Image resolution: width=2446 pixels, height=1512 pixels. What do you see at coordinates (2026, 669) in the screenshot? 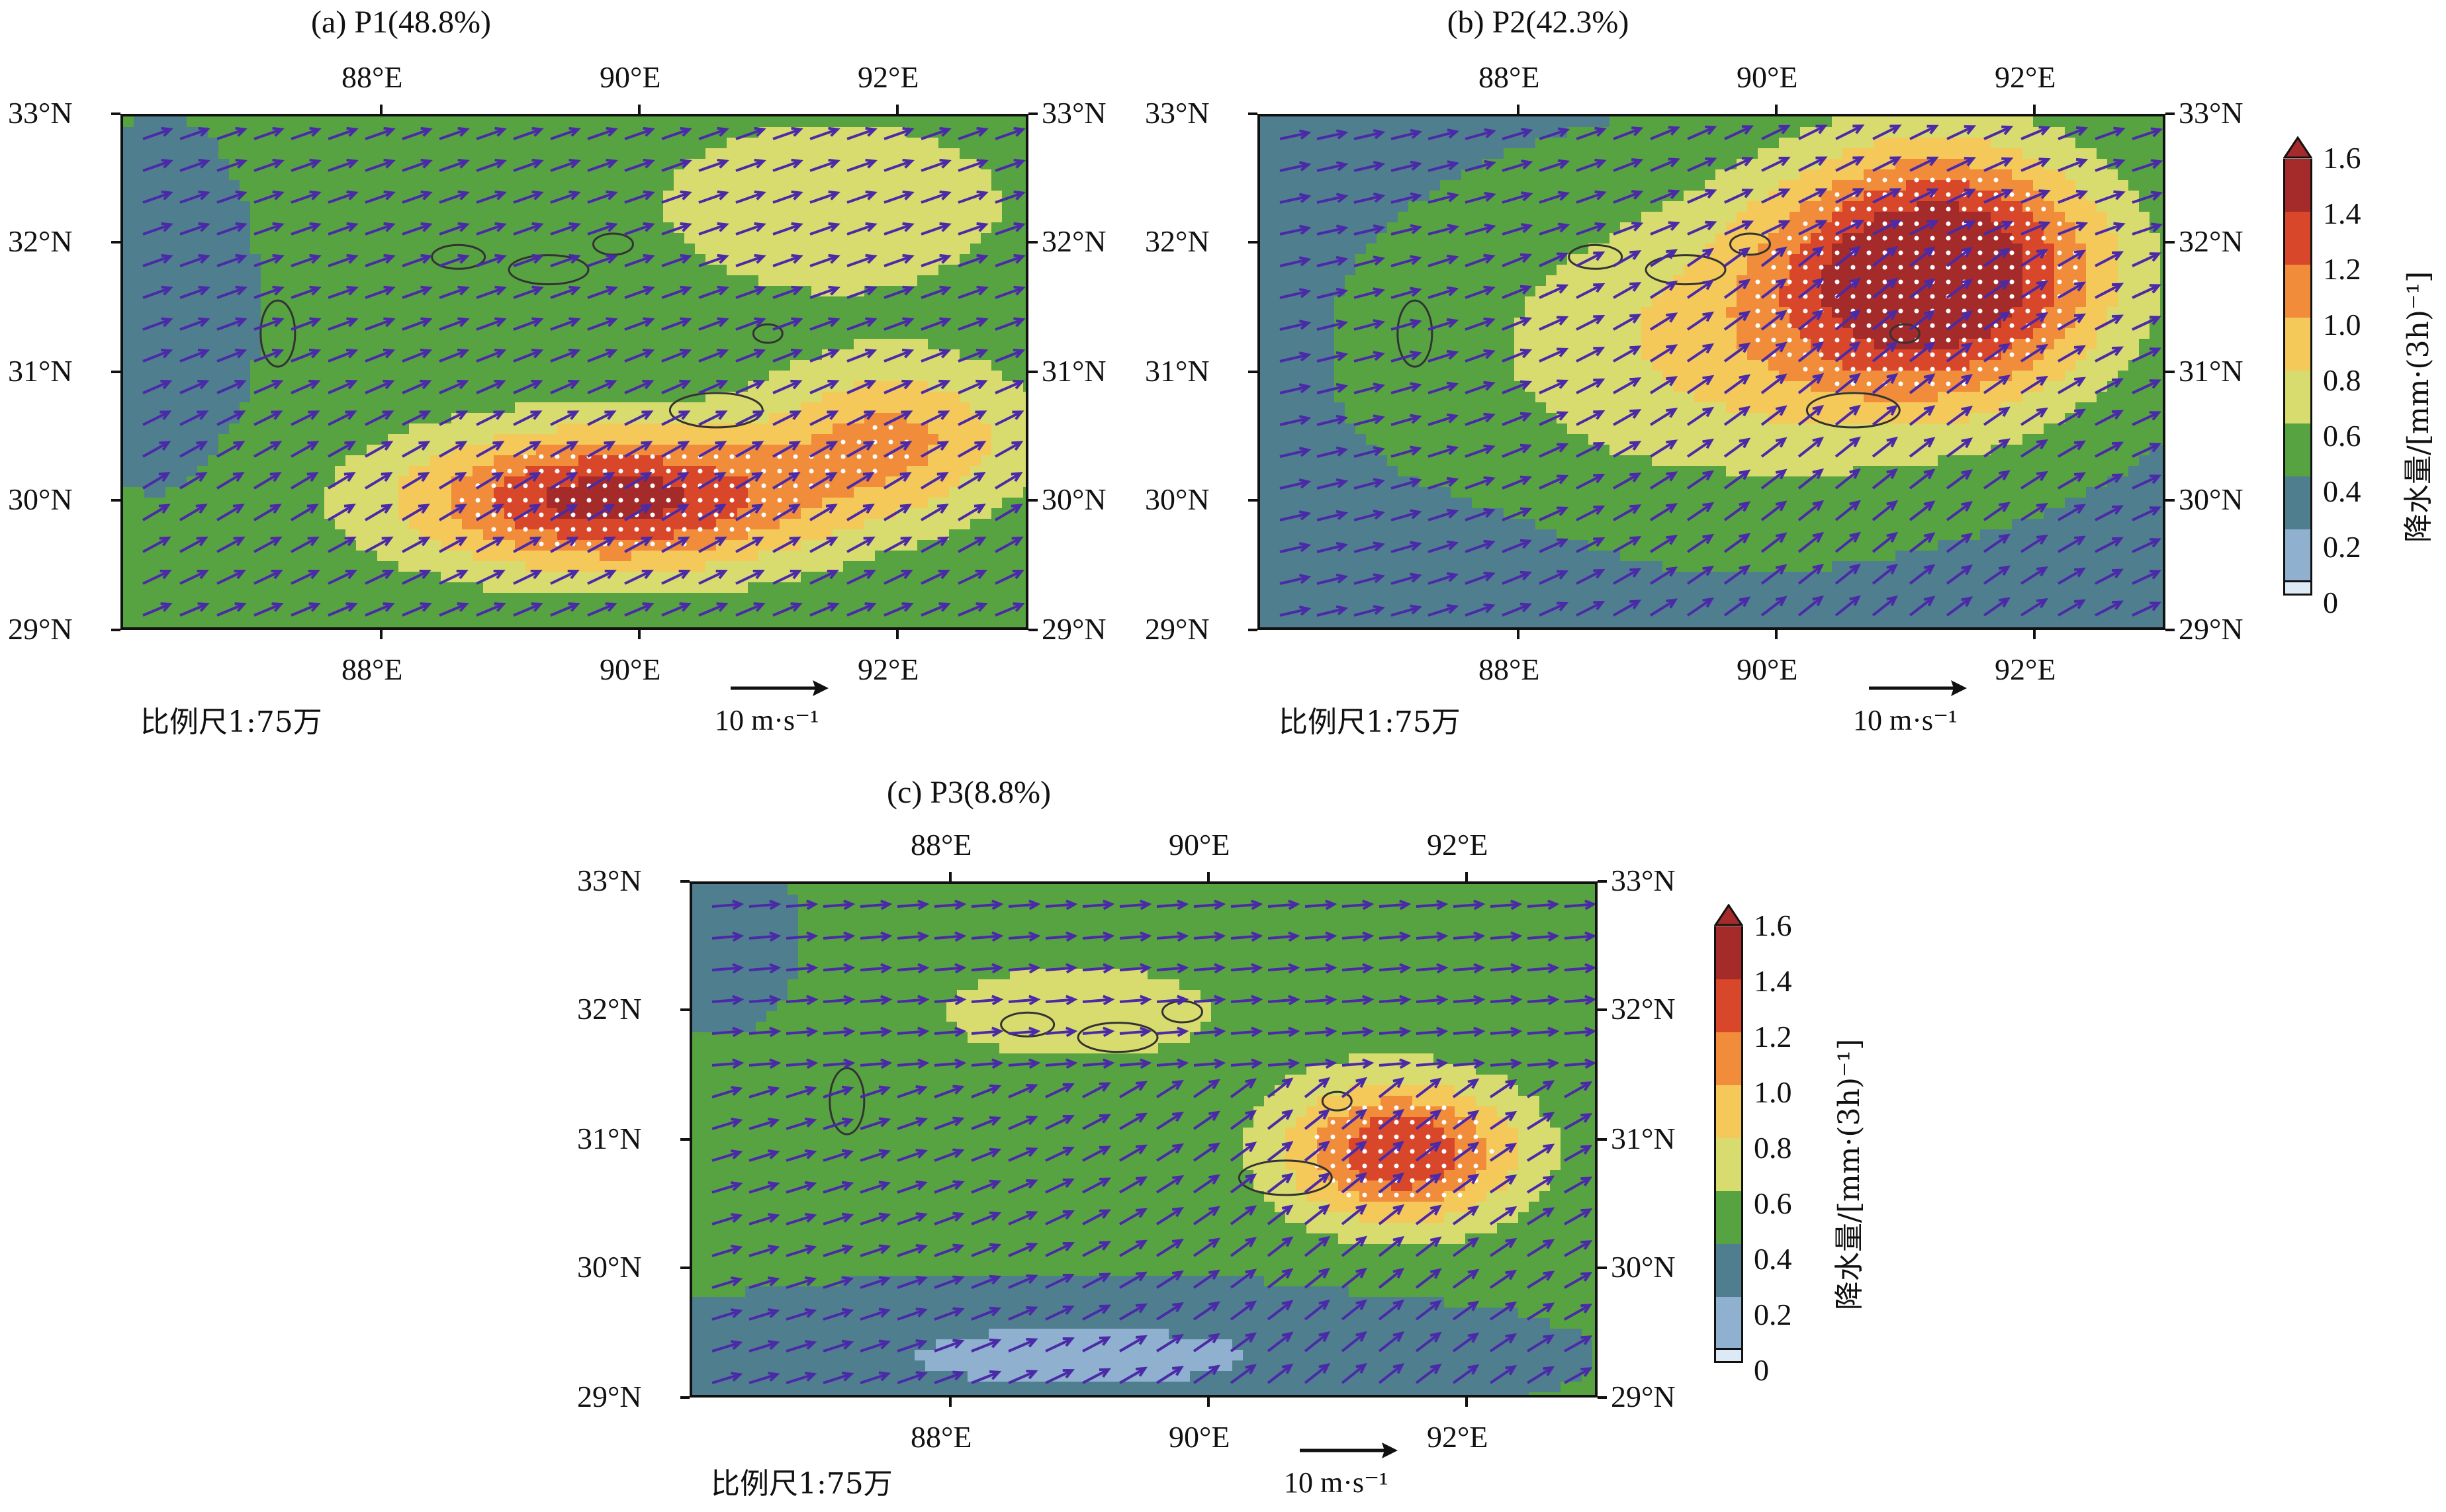
I see `lon-label-bottom: 92°E` at bounding box center [2026, 669].